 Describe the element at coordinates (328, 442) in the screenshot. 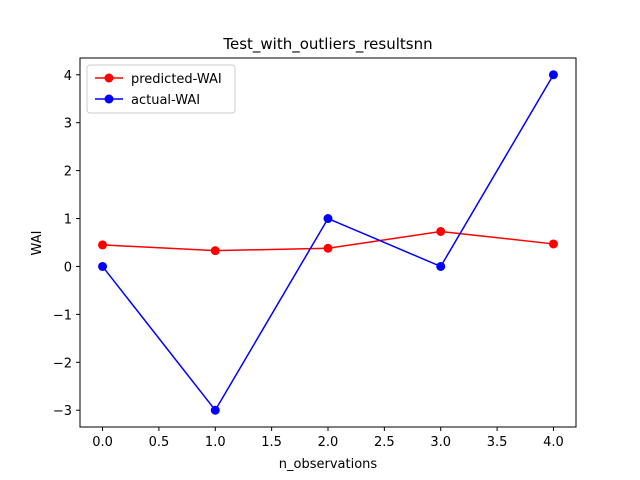

I see `x-tick-label: 2.0` at that location.